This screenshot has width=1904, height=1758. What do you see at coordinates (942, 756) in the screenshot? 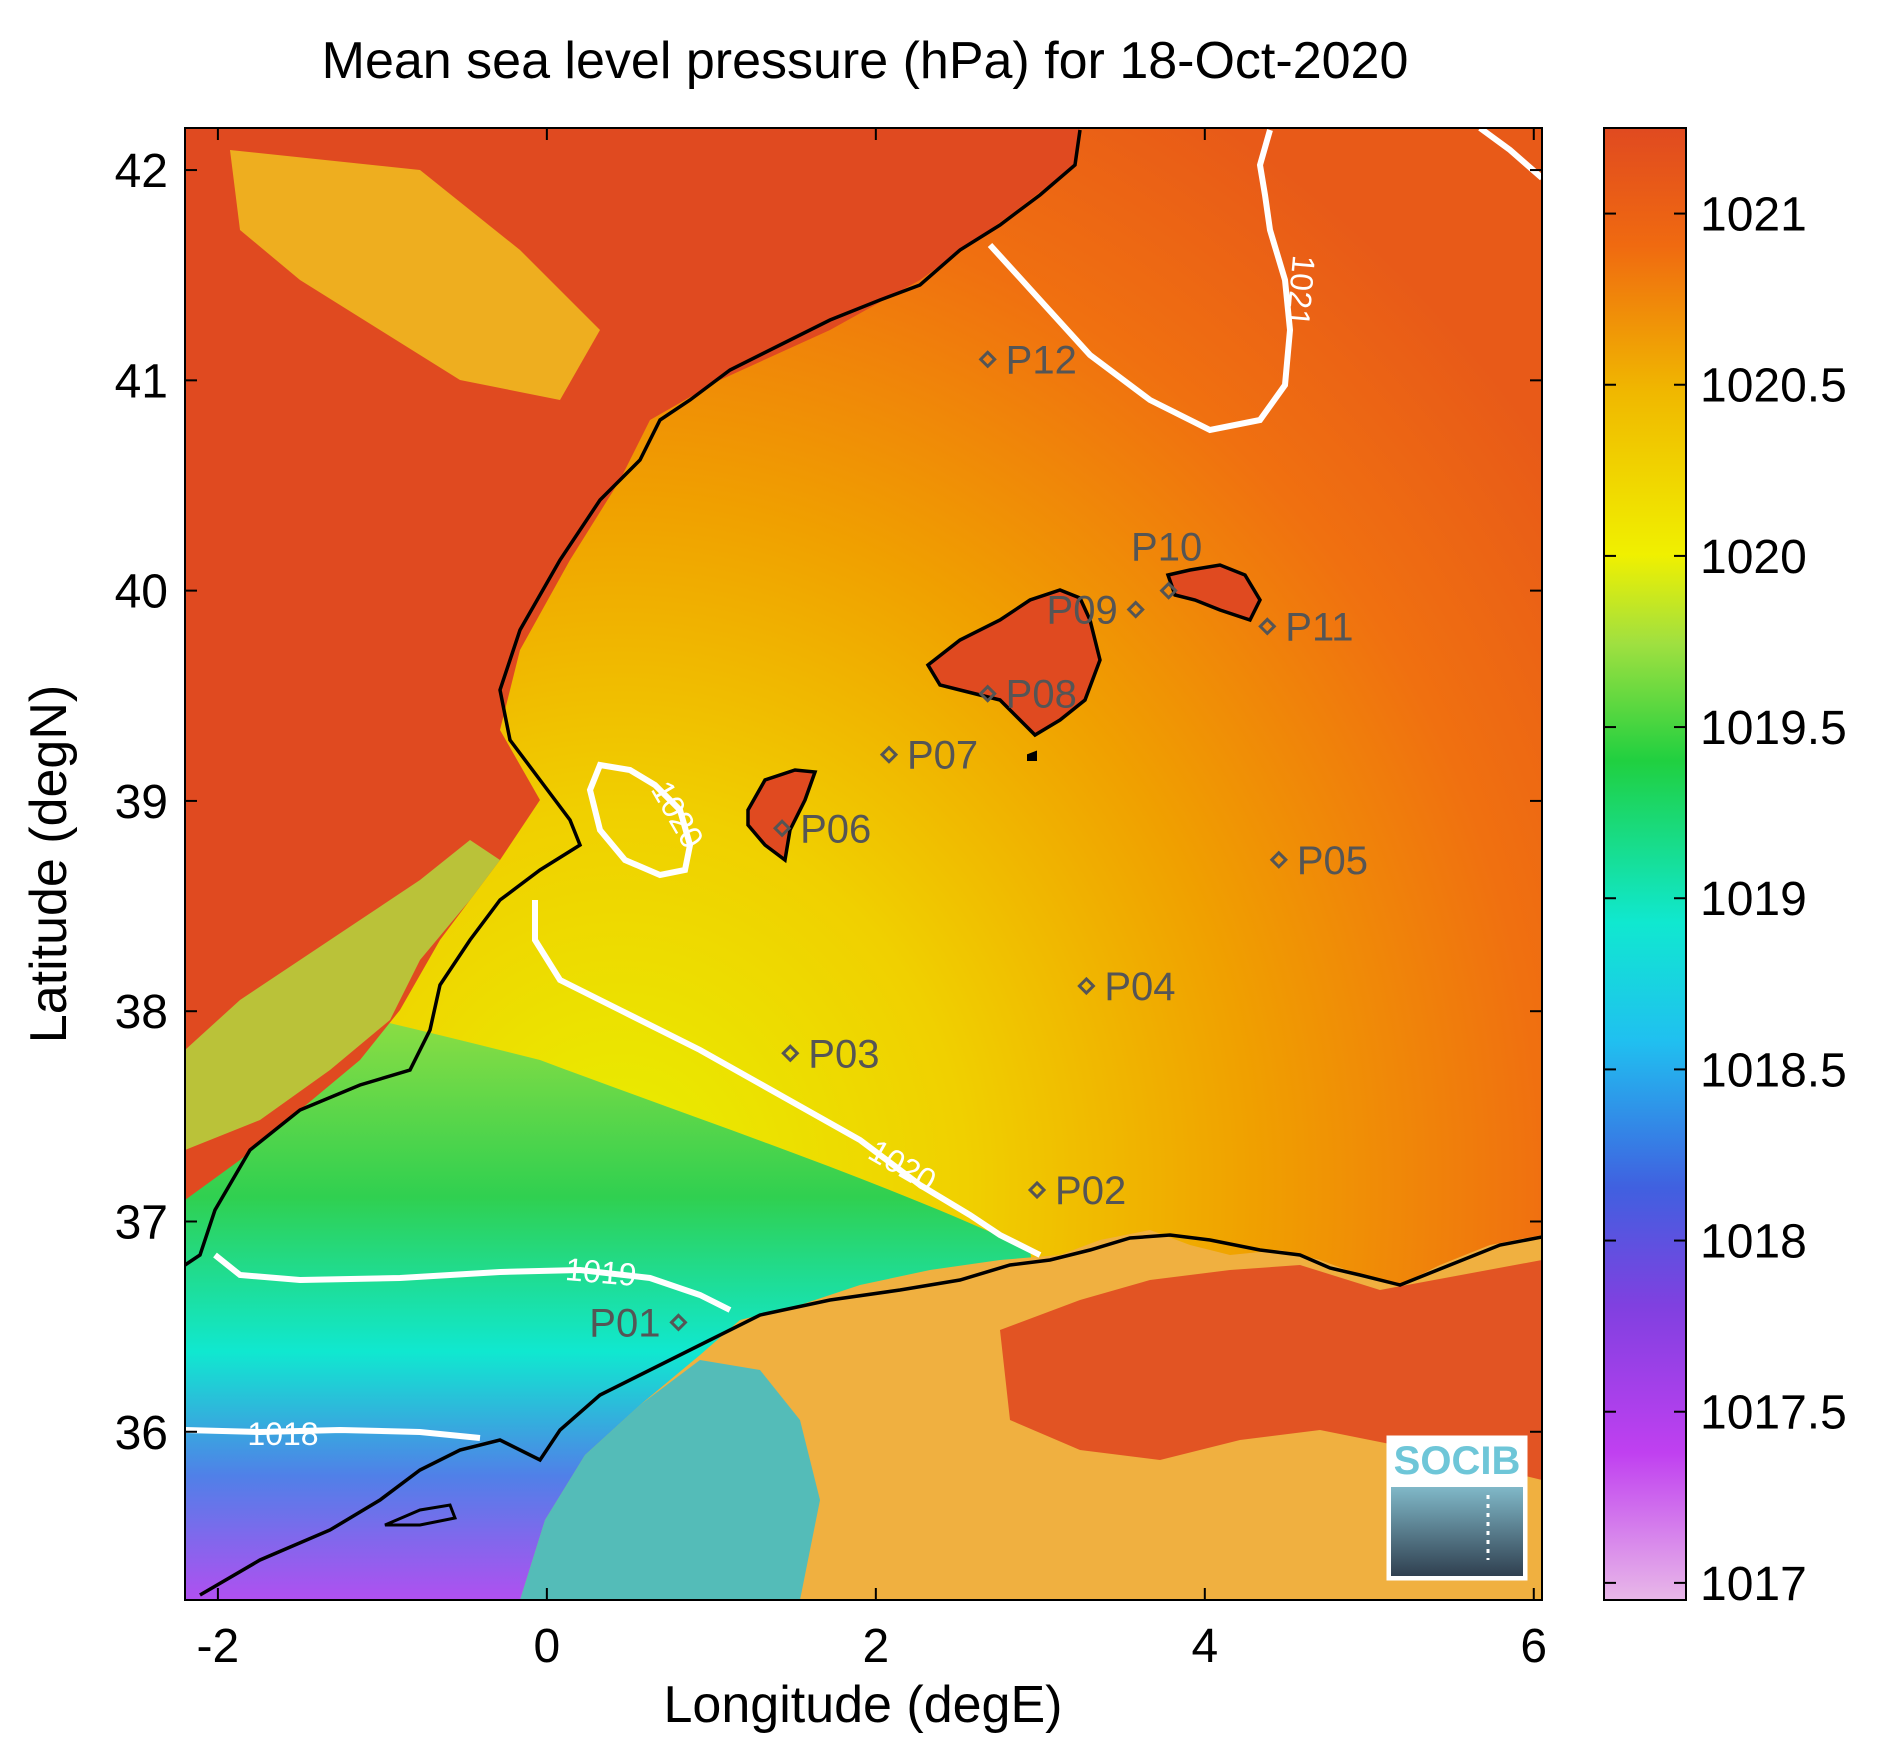
I see `station-label: P07` at bounding box center [942, 756].